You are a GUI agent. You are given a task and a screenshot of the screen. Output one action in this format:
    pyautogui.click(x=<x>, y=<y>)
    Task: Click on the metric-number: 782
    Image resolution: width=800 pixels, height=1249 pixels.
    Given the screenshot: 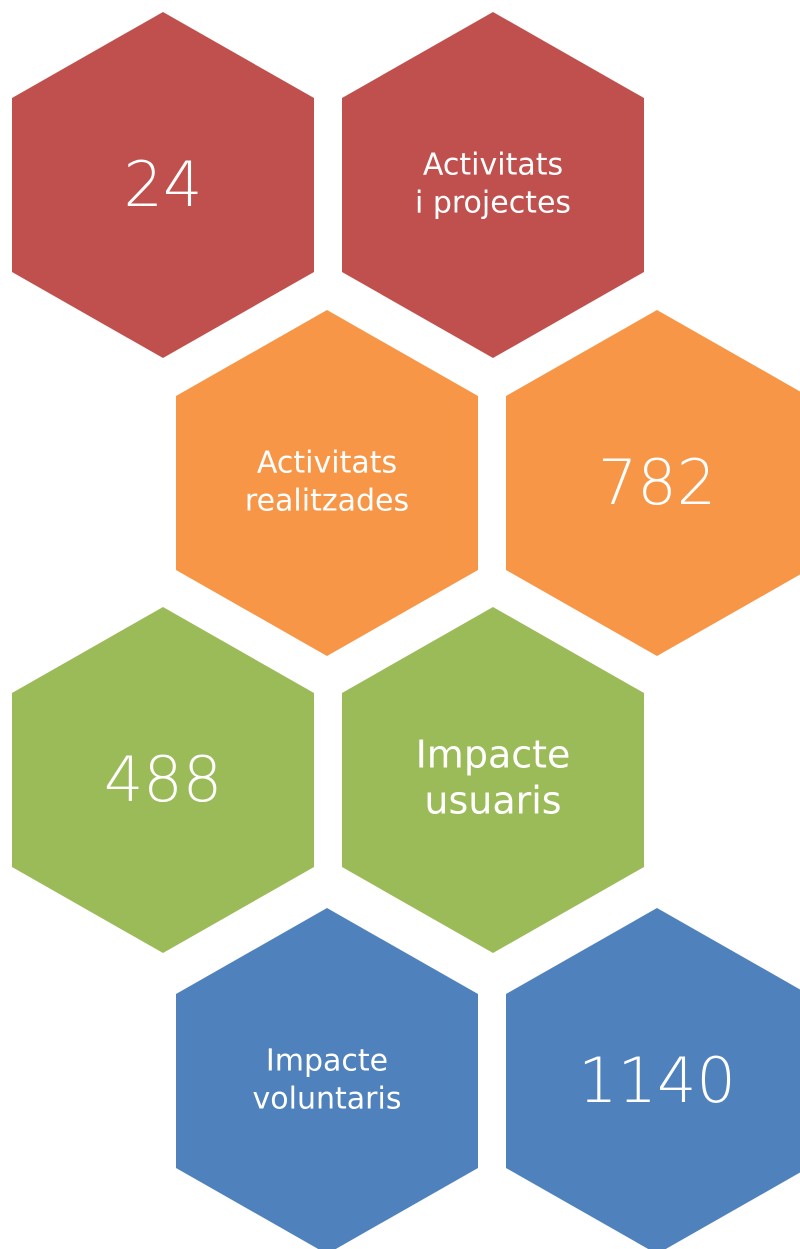 What is the action you would take?
    pyautogui.click(x=657, y=482)
    